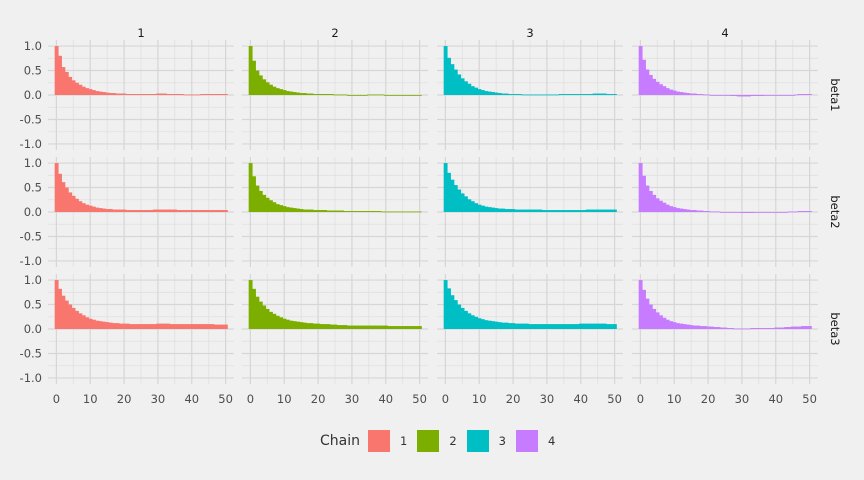 The height and width of the screenshot is (480, 864). I want to click on x-tick-label: 10, so click(674, 399).